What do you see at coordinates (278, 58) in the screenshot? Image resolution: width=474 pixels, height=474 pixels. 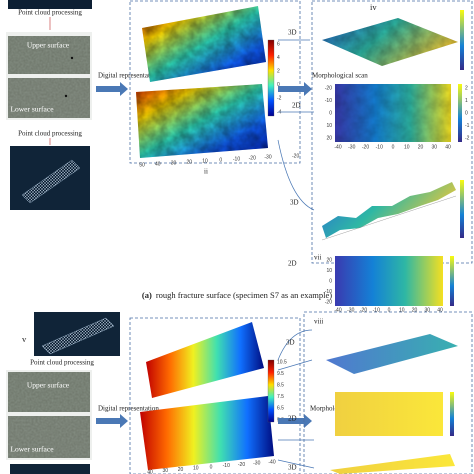 I see `tick-label: 4` at bounding box center [278, 58].